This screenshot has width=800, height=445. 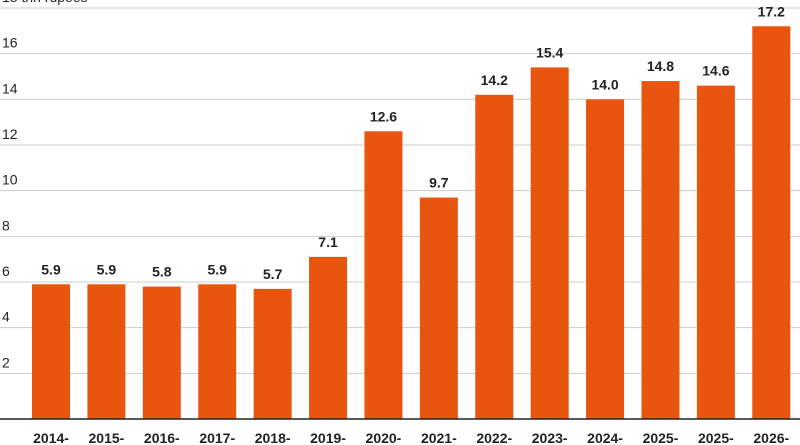 What do you see at coordinates (162, 437) in the screenshot?
I see `x-tick-label: 2016-` at bounding box center [162, 437].